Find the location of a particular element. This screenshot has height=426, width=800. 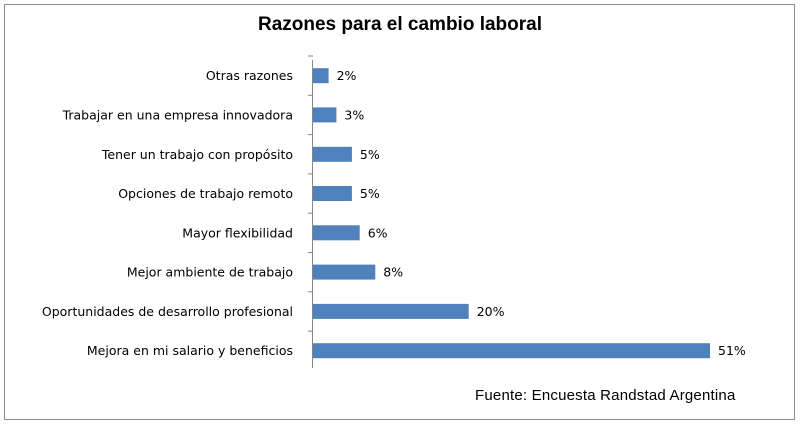

value-label: 2% is located at coordinates (347, 75).